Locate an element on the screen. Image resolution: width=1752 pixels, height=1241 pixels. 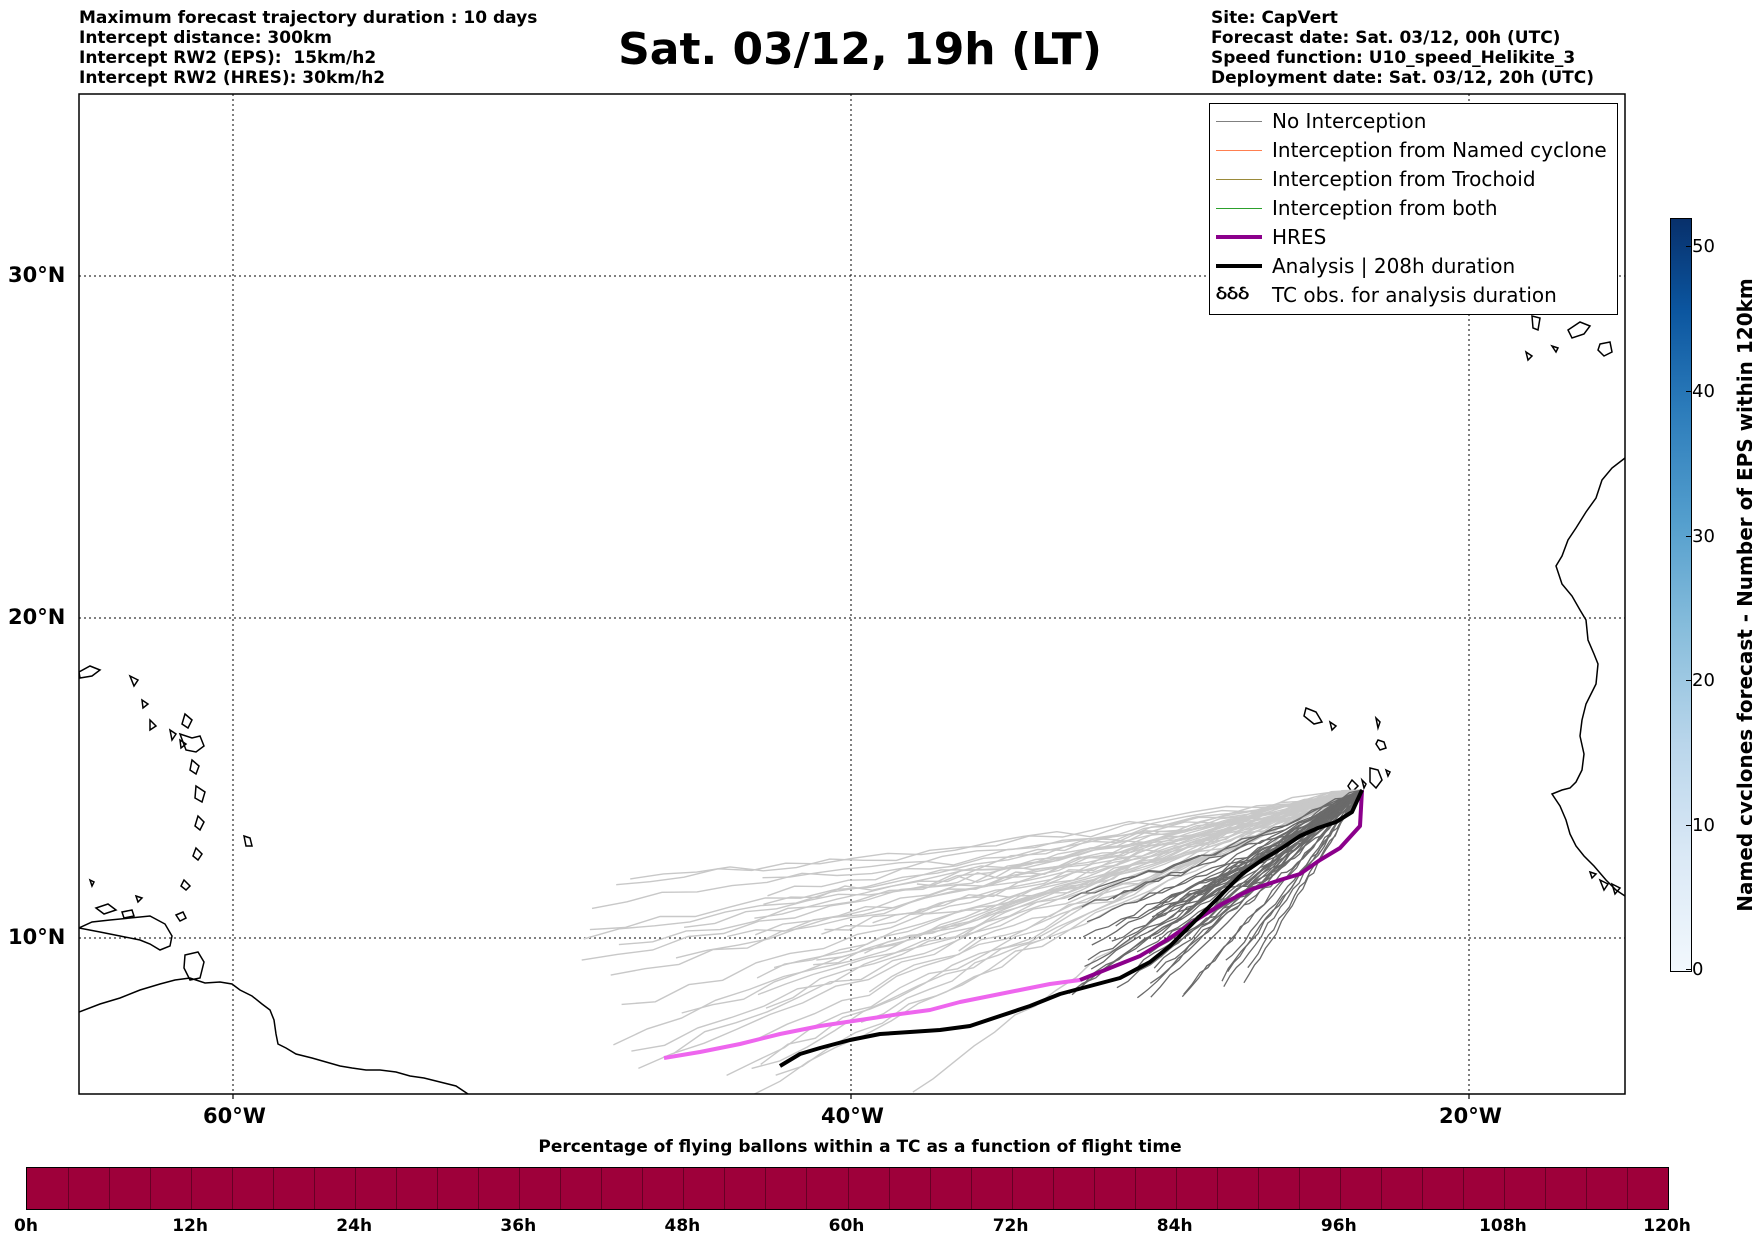
colorbar-tick-40: 40 is located at coordinates (1703, 391).